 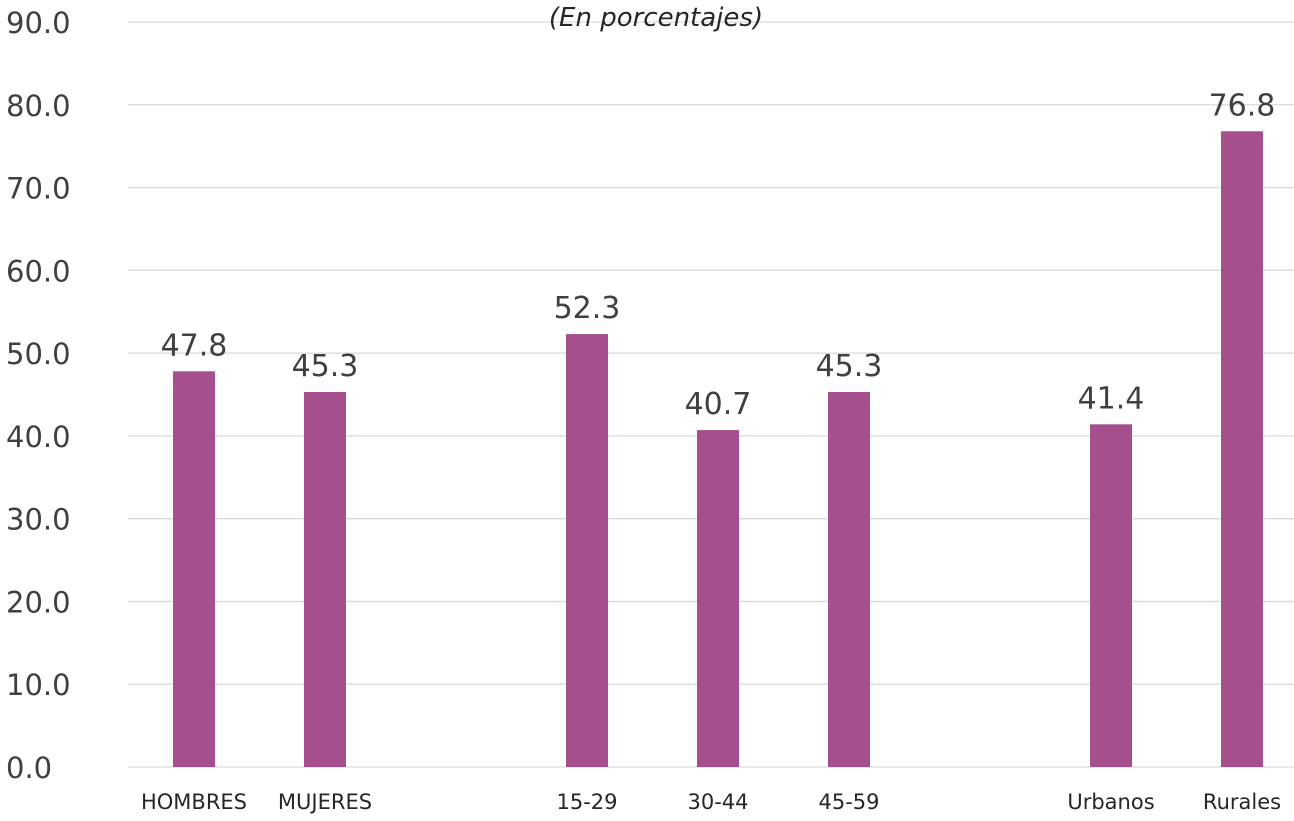 I want to click on y-tick-label: 10.0, so click(x=38, y=685).